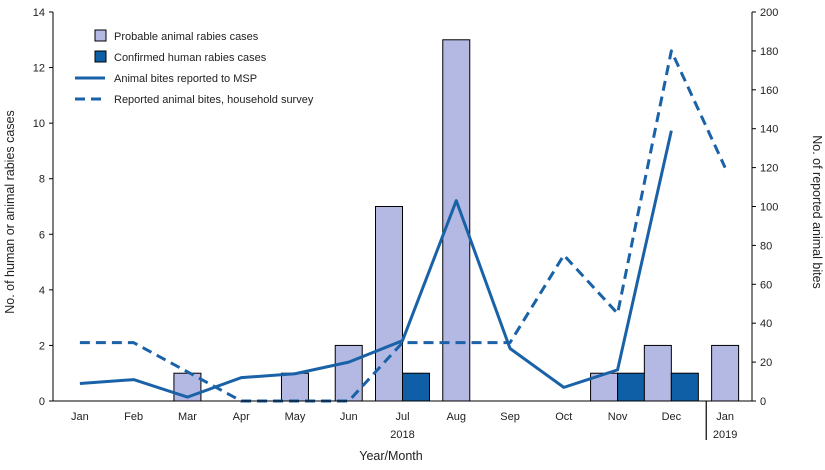  I want to click on x-tick-label-mar-2: Mar, so click(187, 417).